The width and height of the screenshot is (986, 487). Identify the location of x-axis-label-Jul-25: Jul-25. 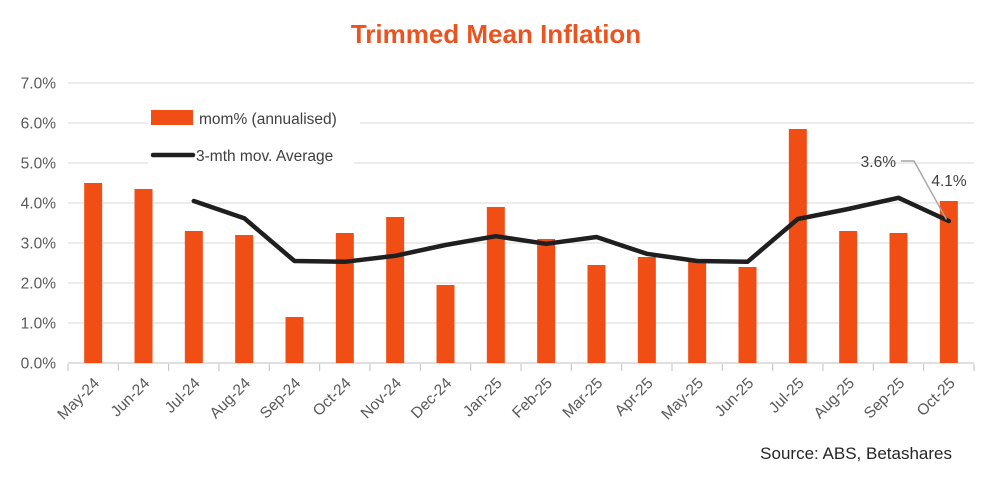
(787, 396).